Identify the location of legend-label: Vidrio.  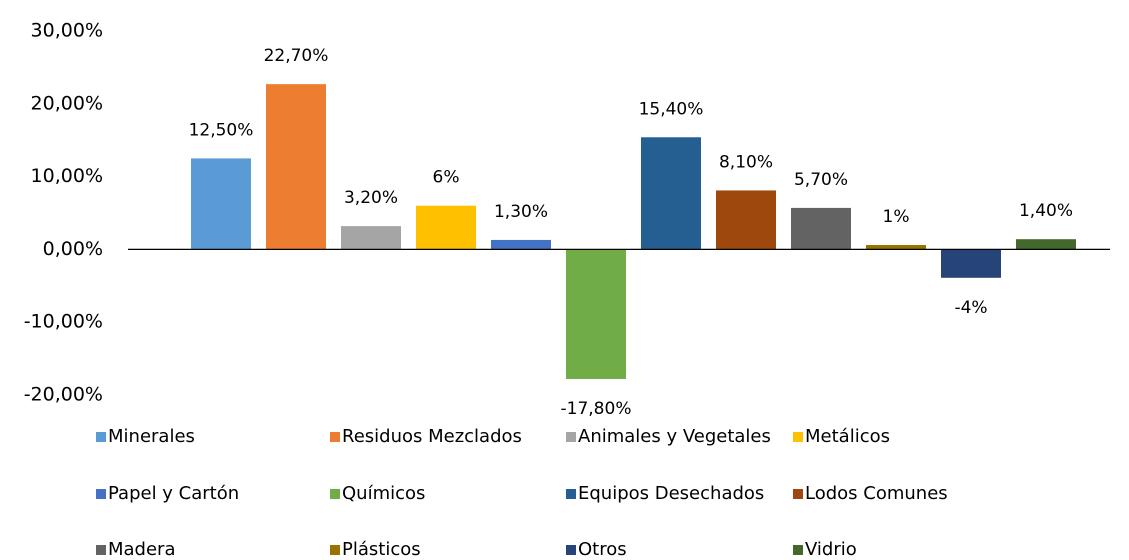
(831, 549).